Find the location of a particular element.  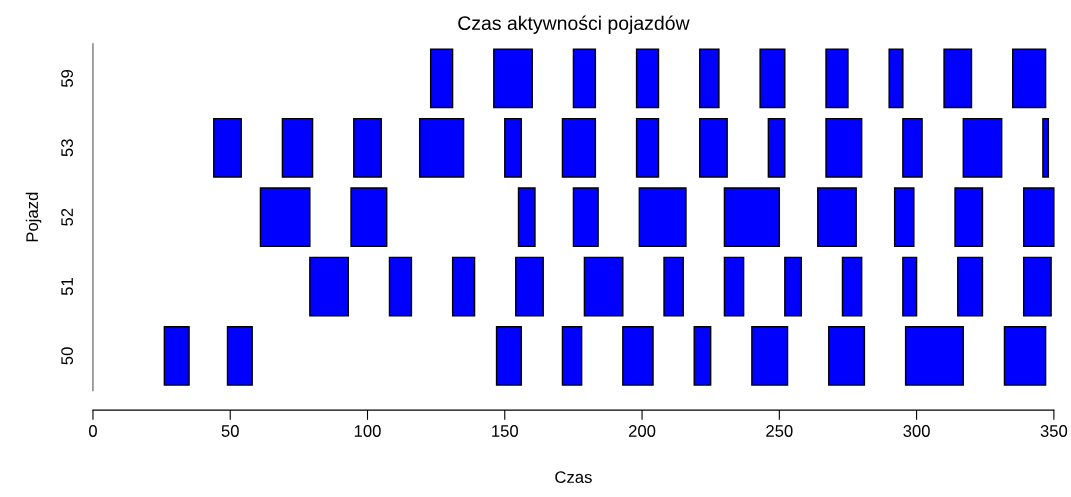

y-tick-label: 50 is located at coordinates (67, 356).